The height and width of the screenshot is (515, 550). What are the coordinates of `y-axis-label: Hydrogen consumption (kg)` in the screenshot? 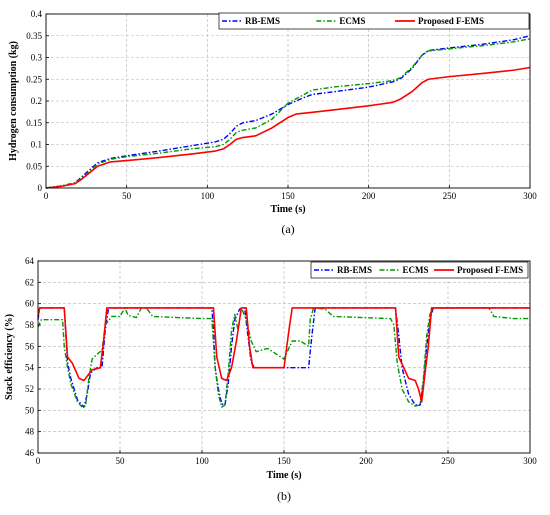 It's located at (13, 101).